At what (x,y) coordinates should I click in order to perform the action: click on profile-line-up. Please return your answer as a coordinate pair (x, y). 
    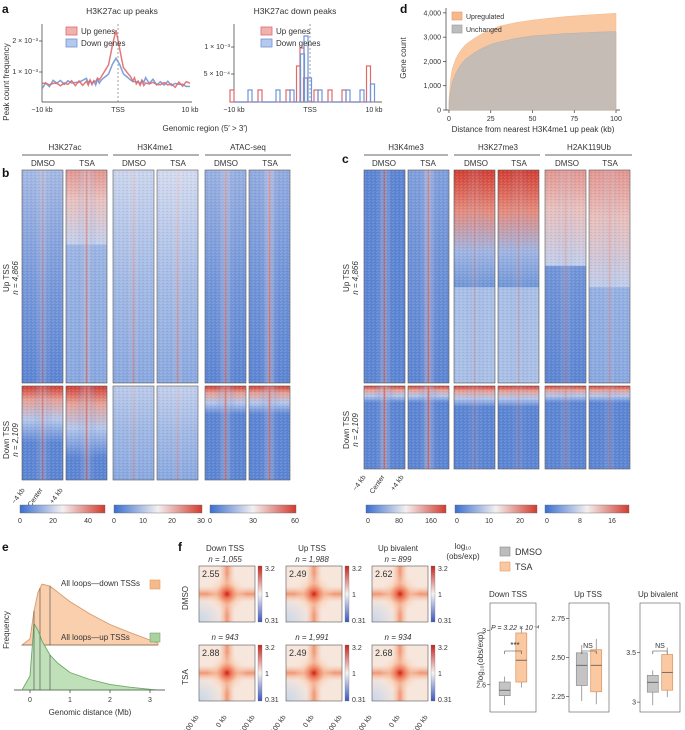
    Looking at the image, I should click on (116, 59).